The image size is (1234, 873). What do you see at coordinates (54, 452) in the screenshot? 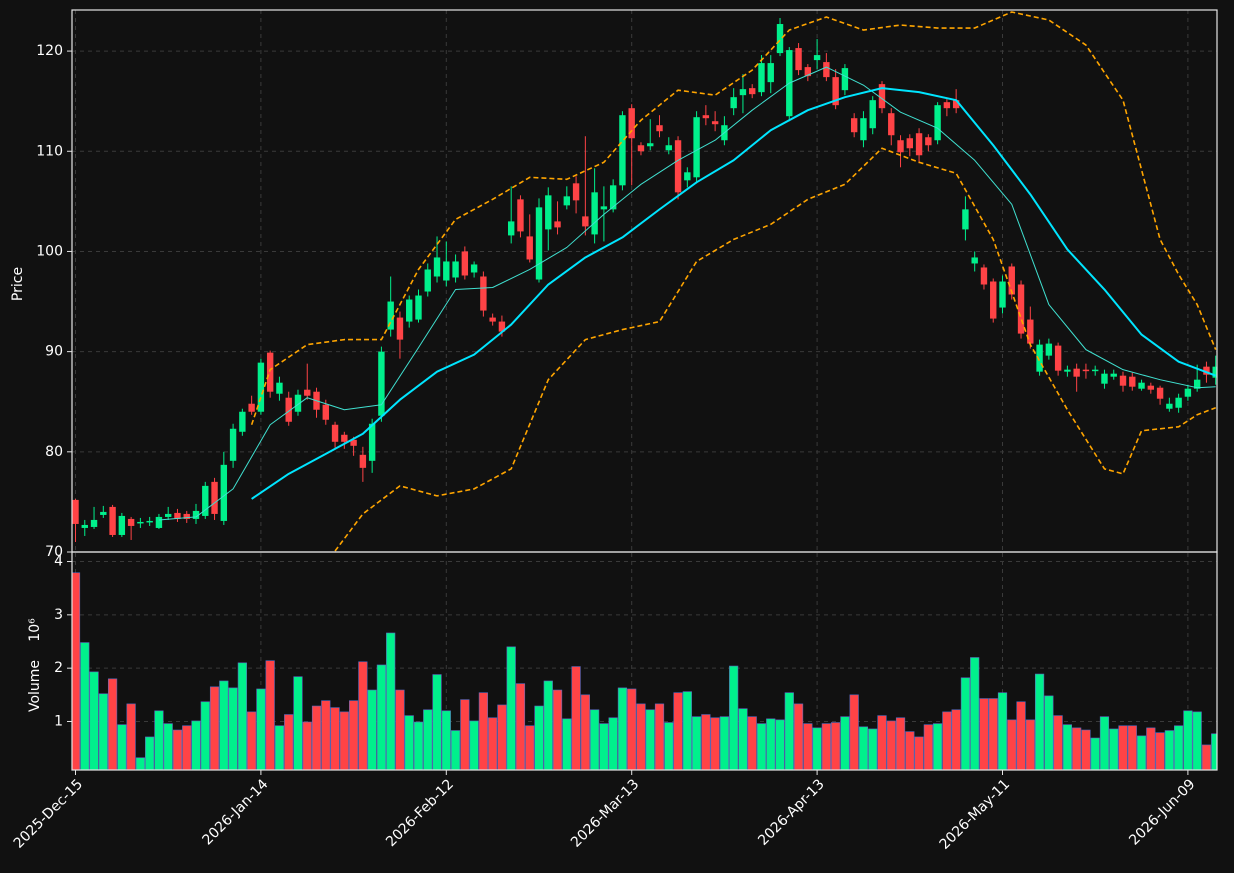
I see `y-tick-label: 80` at bounding box center [54, 452].